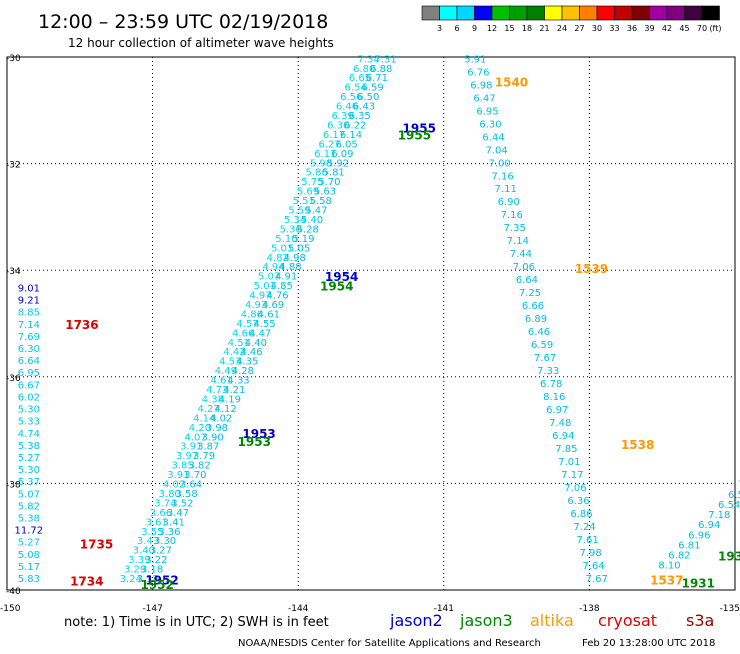 This screenshot has width=740, height=654. I want to click on colorbar-tick-label: 18, so click(527, 28).